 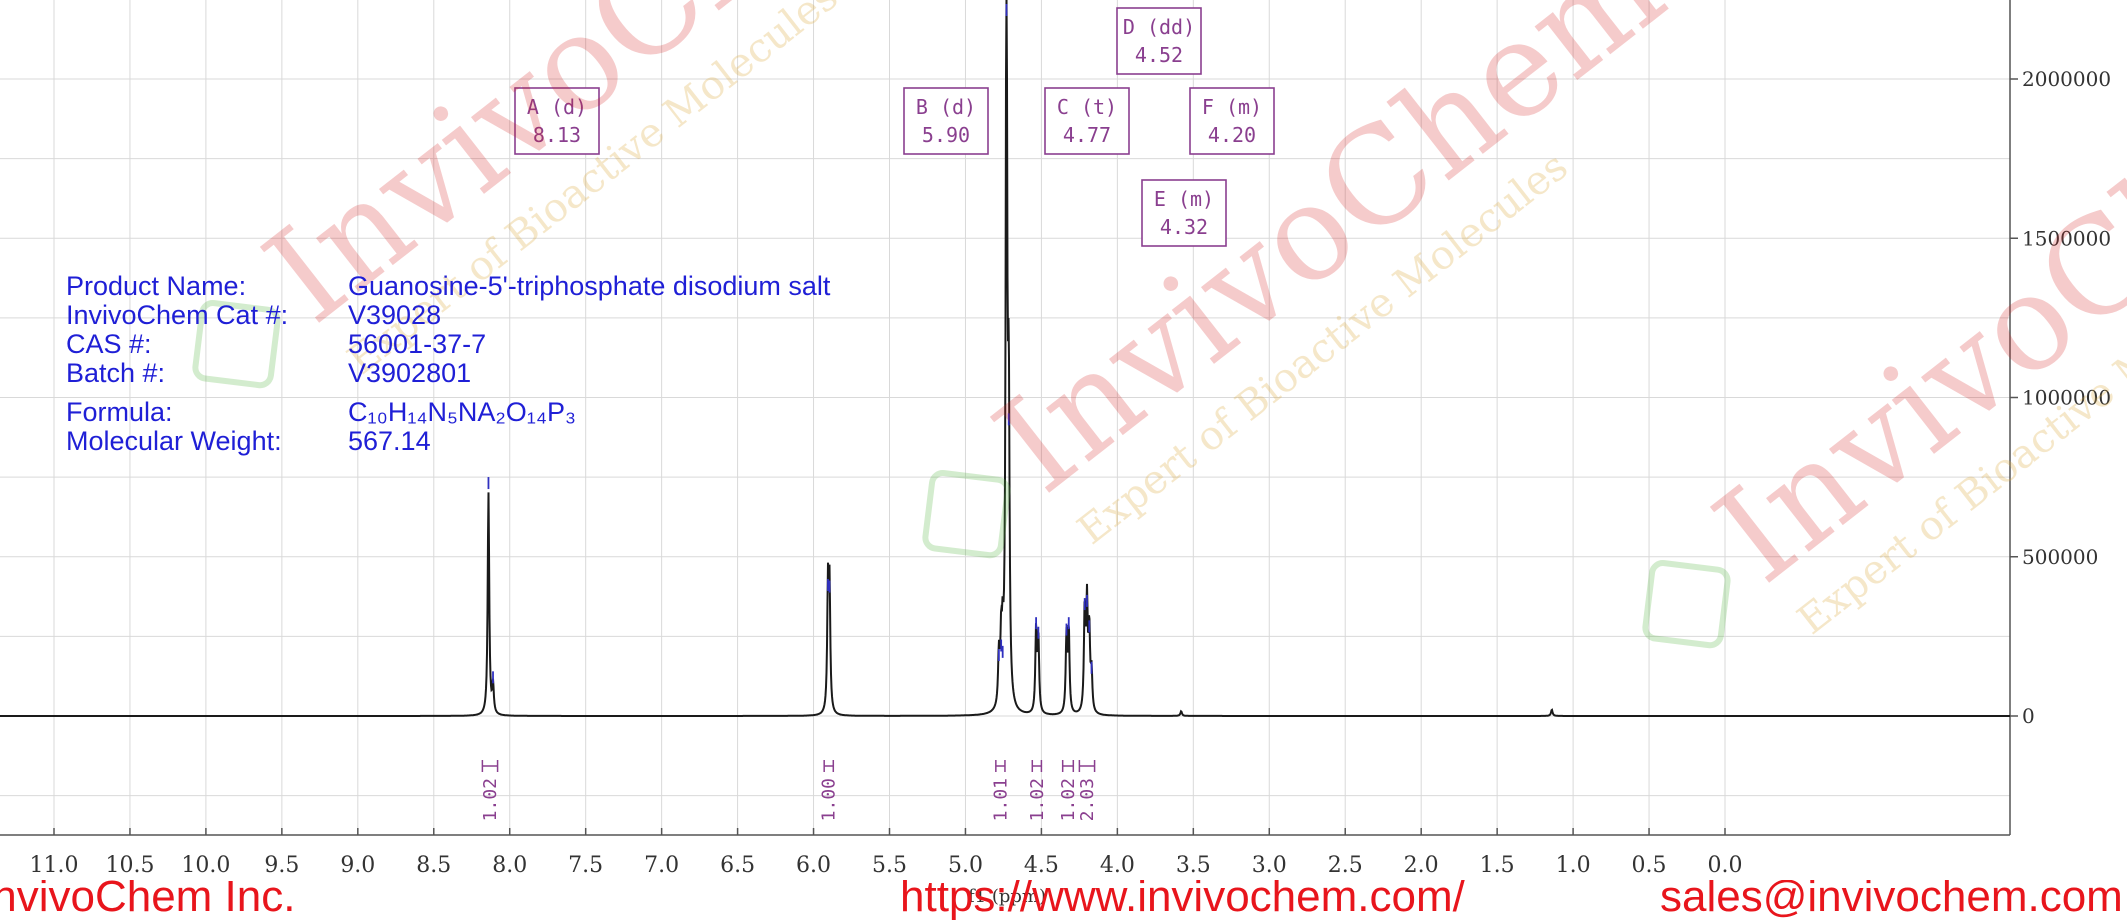 I want to click on x-tick-label: 2.0, so click(x=1421, y=865).